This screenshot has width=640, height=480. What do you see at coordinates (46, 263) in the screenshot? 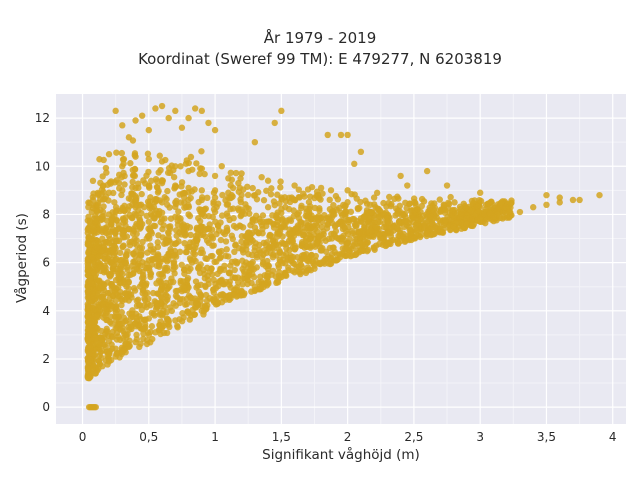
I see `y-tick-label: 6` at bounding box center [46, 263].